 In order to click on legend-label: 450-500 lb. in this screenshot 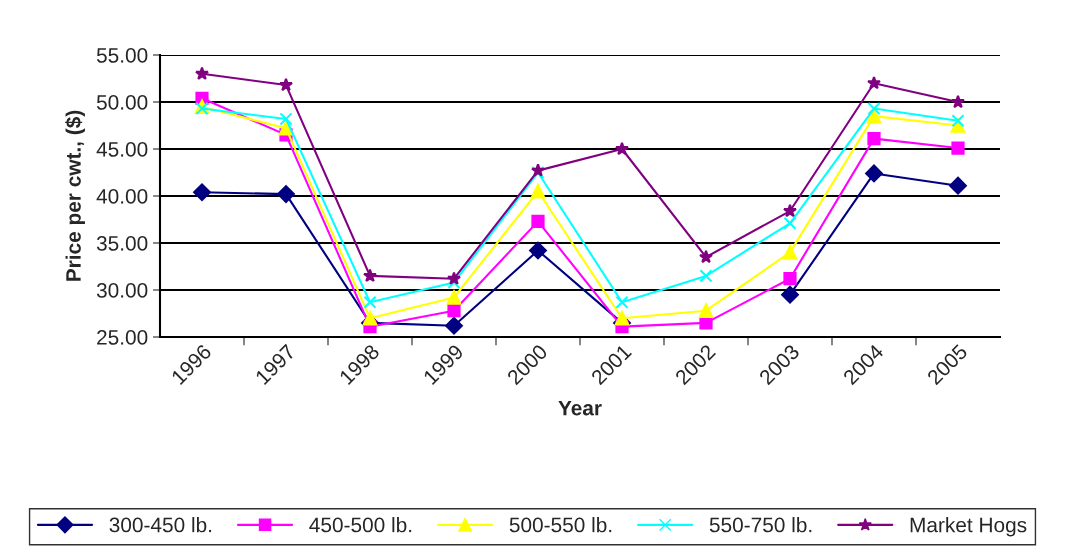, I will do `click(360, 525)`.